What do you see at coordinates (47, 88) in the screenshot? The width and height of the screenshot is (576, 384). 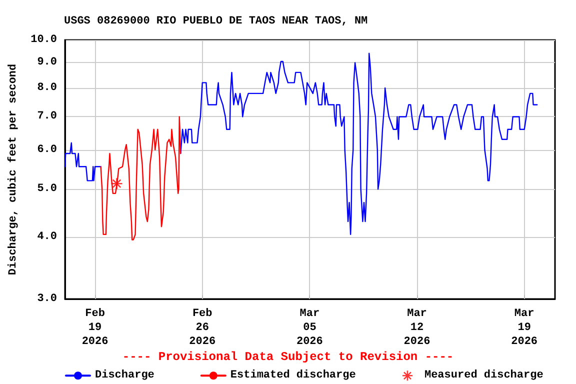 I see `y-tick-label: 8.0` at bounding box center [47, 88].